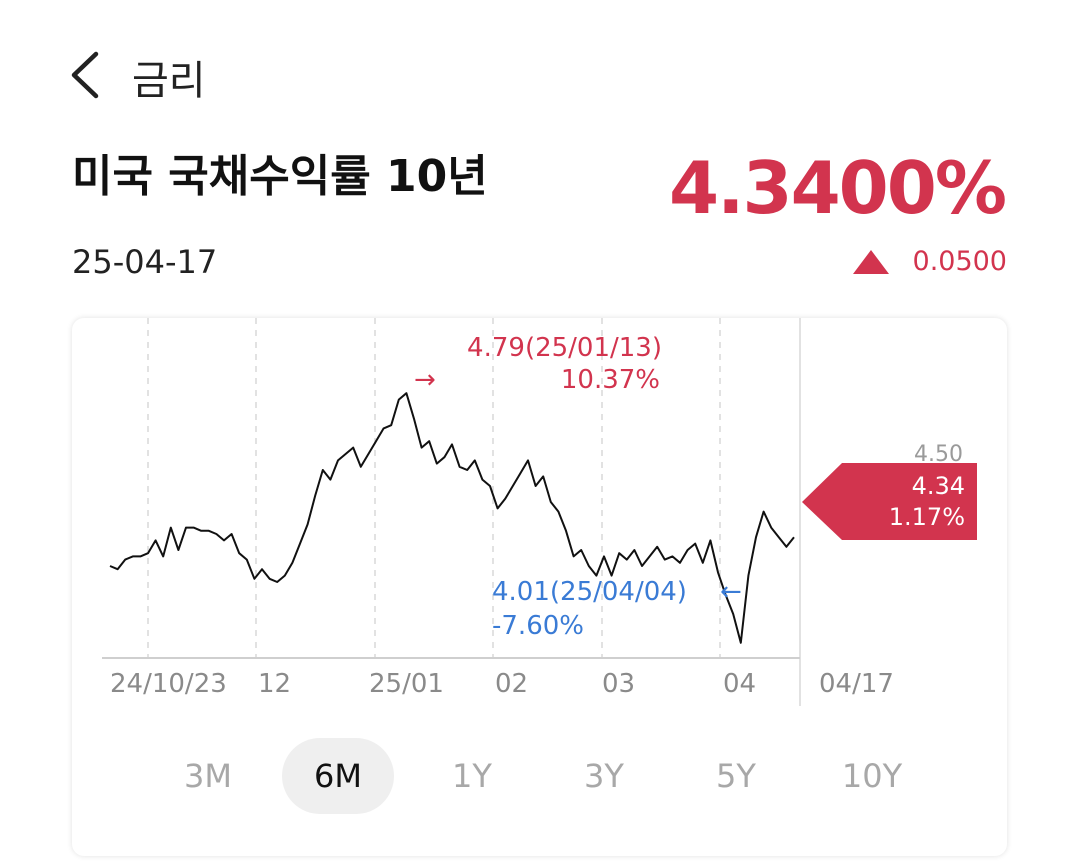 This screenshot has height=867, width=1079. What do you see at coordinates (338, 776) in the screenshot?
I see `period-button-6m: 6M` at bounding box center [338, 776].